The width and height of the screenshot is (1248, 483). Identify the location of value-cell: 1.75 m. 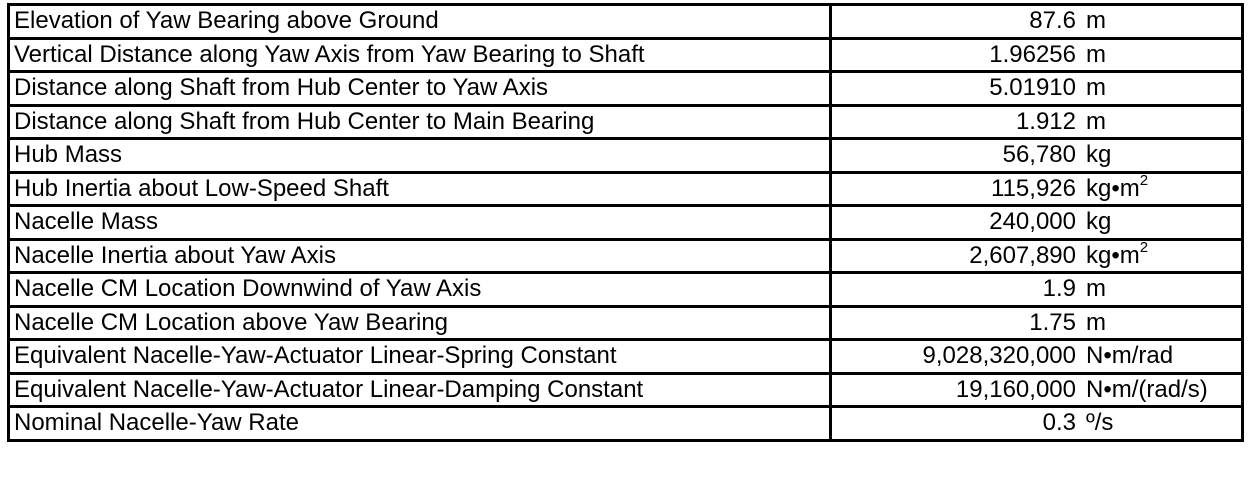
(1036, 322).